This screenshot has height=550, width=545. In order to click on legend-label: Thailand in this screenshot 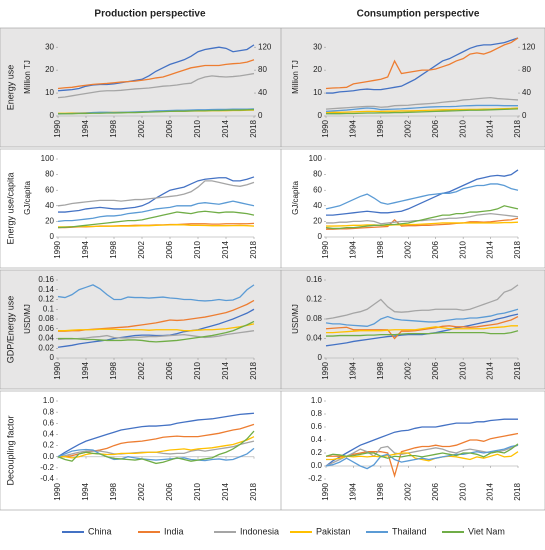, I will do `click(409, 531)`.